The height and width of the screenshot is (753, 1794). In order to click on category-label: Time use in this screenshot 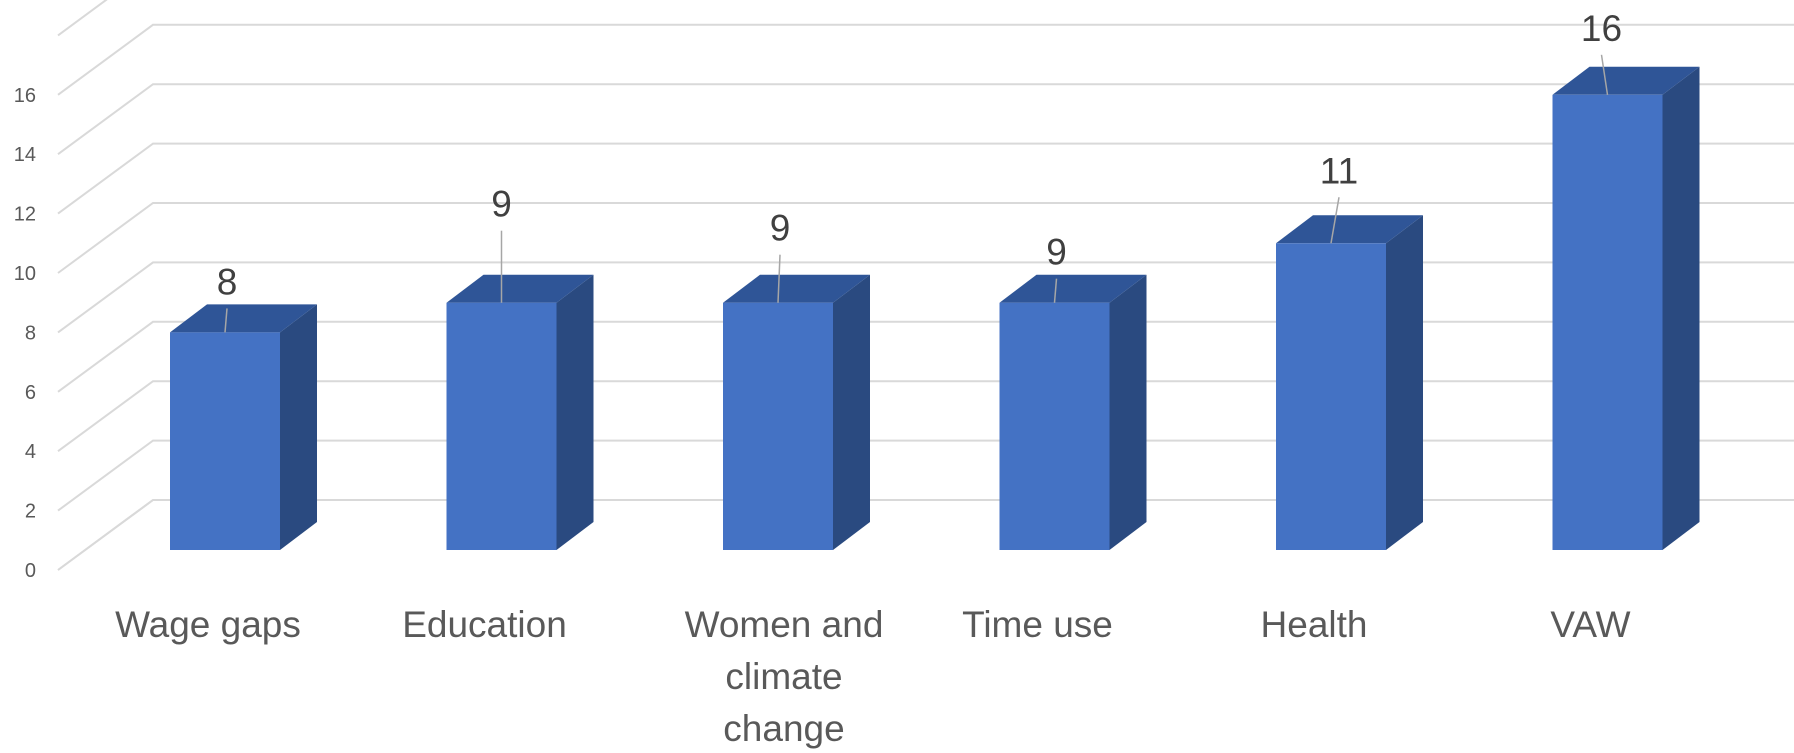, I will do `click(1037, 624)`.